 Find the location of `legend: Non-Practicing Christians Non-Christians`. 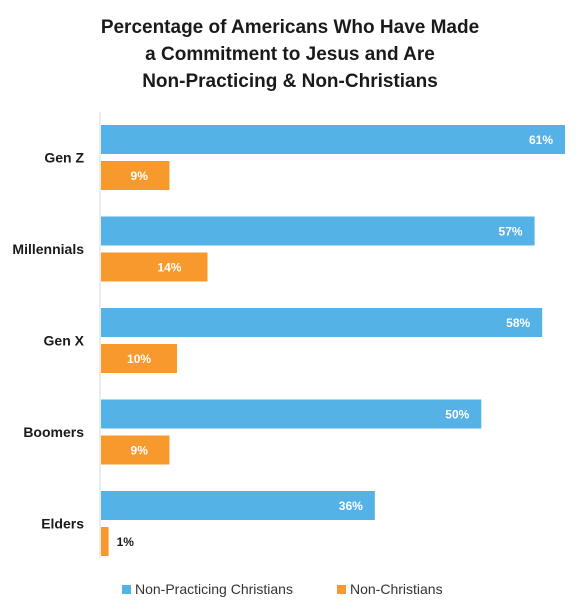

legend: Non-Practicing Christians Non-Christians is located at coordinates (282, 589).